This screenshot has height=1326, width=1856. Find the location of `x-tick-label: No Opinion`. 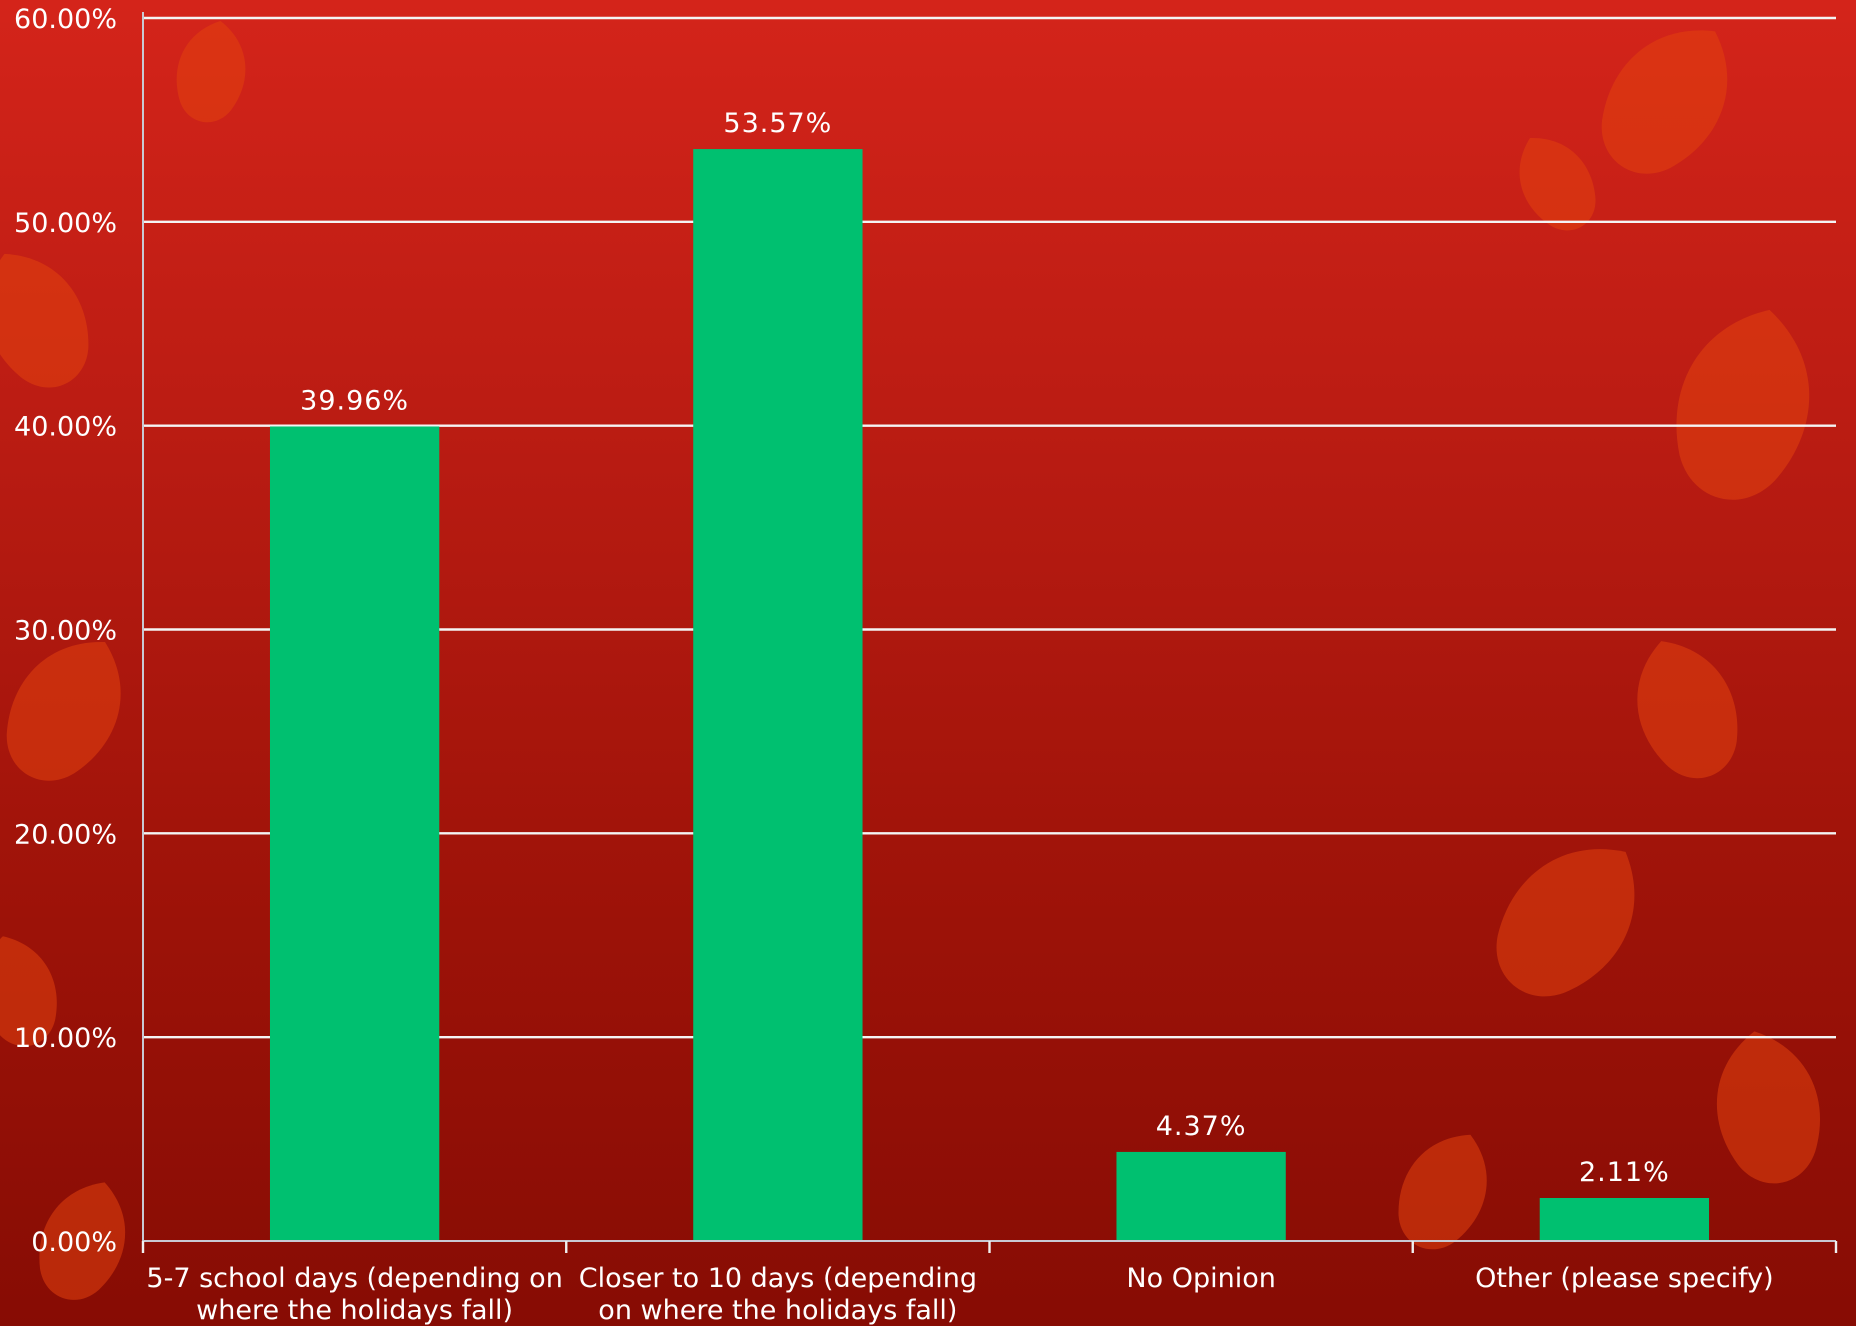

x-tick-label: No Opinion is located at coordinates (1200, 1278).